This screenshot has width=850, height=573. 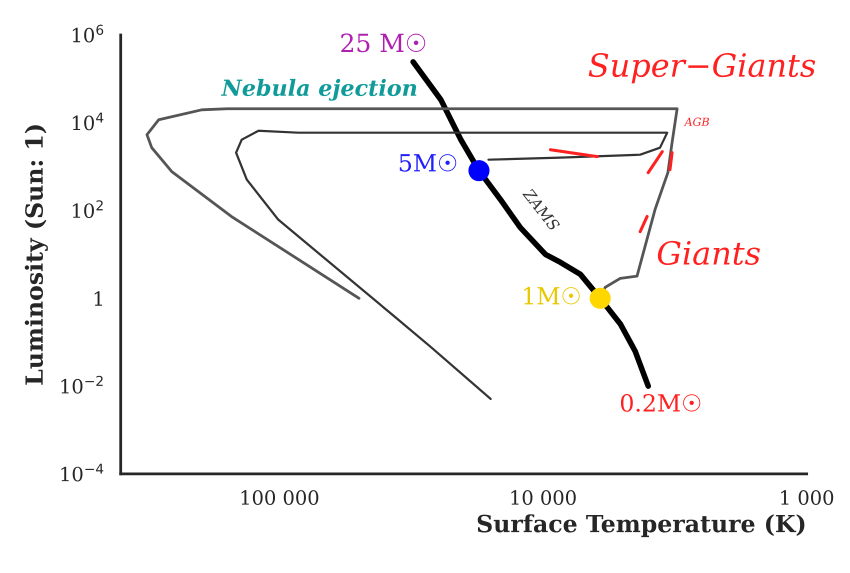 I want to click on x-tick-label: 1 000, so click(x=807, y=497).